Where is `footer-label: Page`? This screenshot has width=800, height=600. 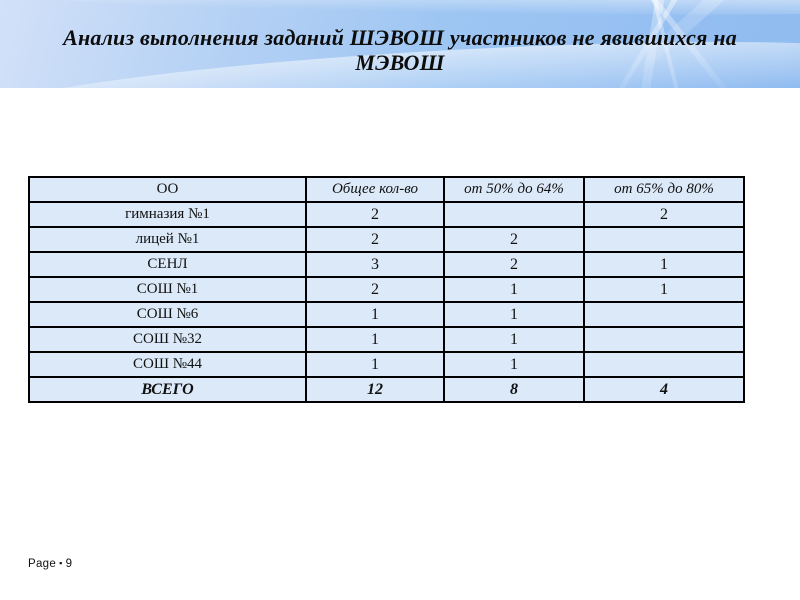
footer-label: Page is located at coordinates (42, 564).